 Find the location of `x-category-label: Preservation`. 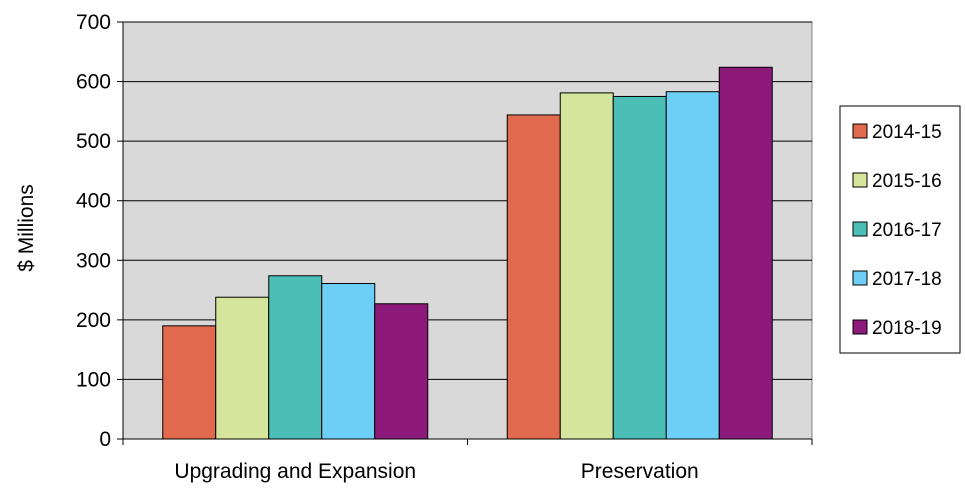

x-category-label: Preservation is located at coordinates (640, 471).